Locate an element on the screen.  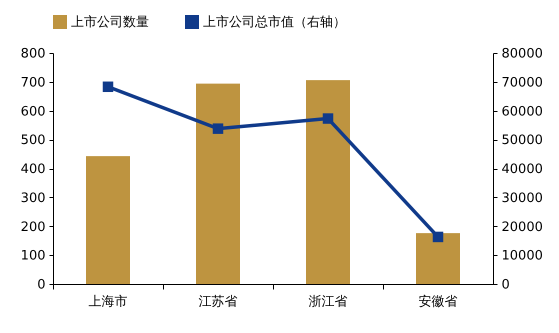
y2-tick-label: 10000 is located at coordinates (522, 256).